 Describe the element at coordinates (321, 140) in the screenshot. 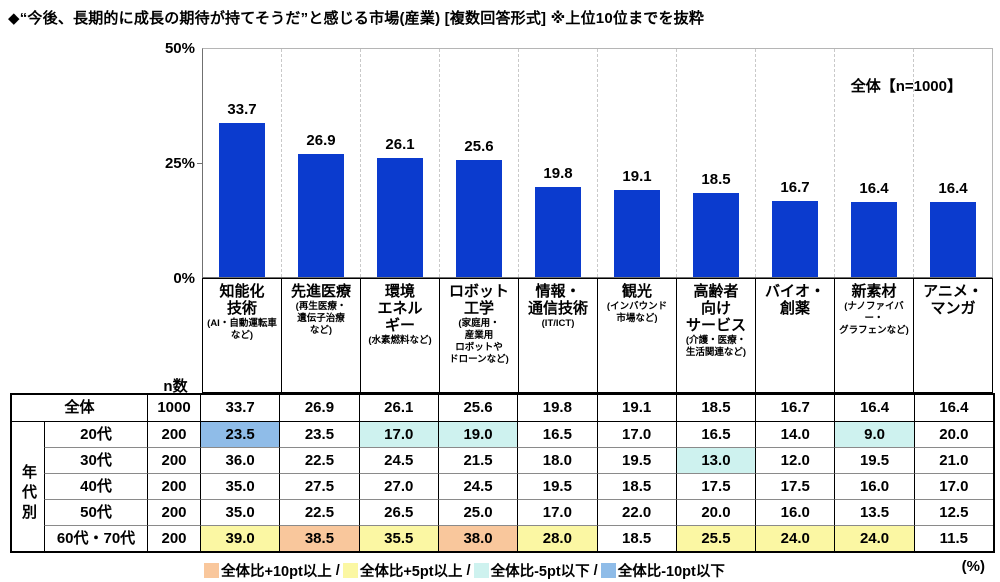

I see `bar-value-label: 26.9` at that location.